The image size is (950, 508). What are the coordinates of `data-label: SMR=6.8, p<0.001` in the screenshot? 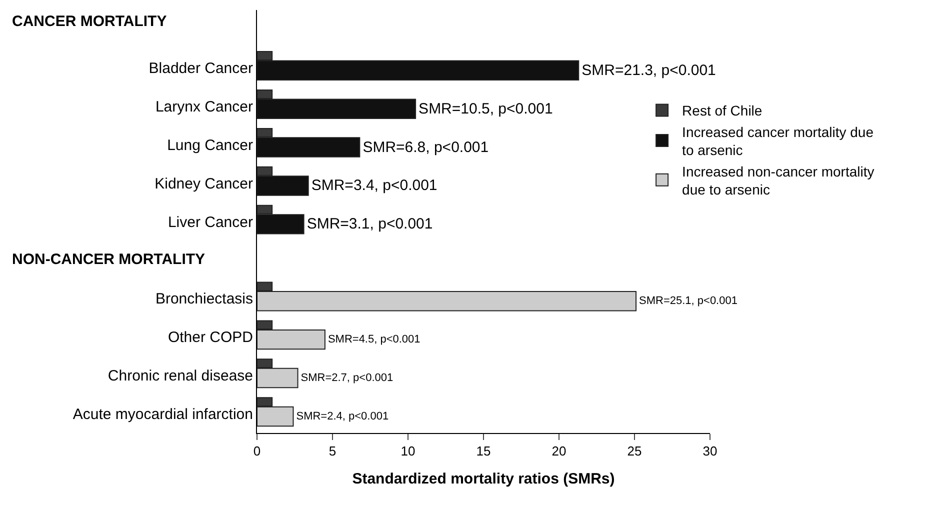 It's located at (425, 147).